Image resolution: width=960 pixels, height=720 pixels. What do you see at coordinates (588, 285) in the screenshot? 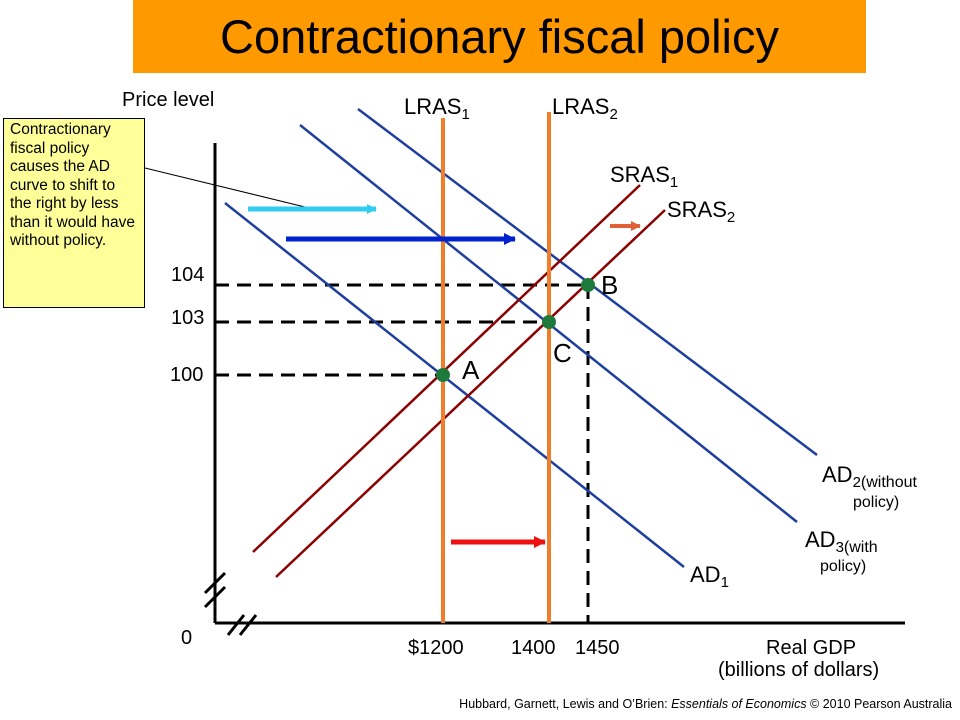
I see `point-b-marker` at bounding box center [588, 285].